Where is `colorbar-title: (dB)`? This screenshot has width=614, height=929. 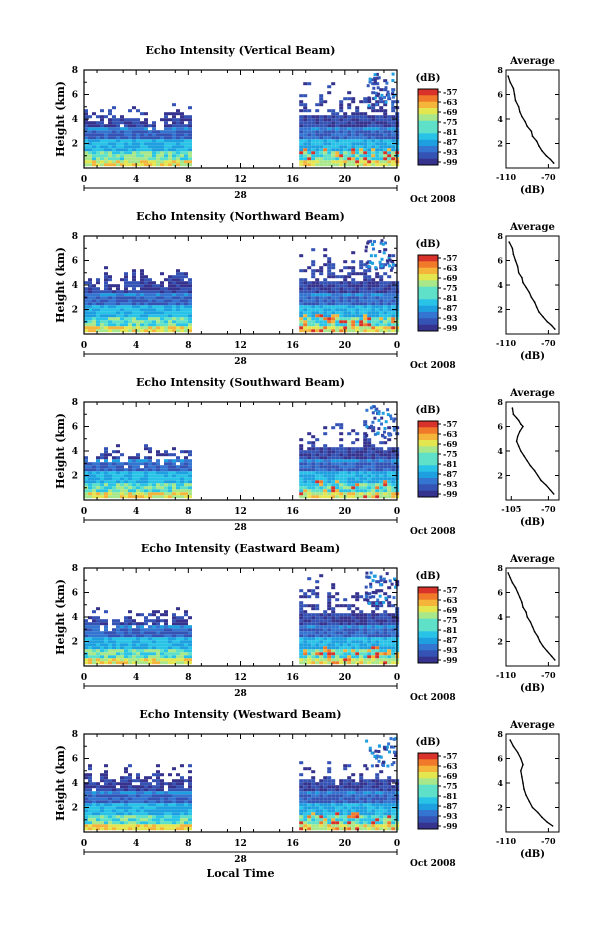 colorbar-title: (dB) is located at coordinates (428, 244).